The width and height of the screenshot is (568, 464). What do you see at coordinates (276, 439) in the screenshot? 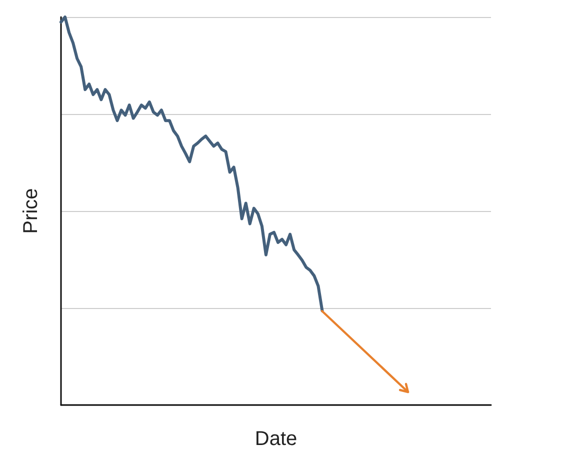
I see `x-axis-title: Date` at bounding box center [276, 439].